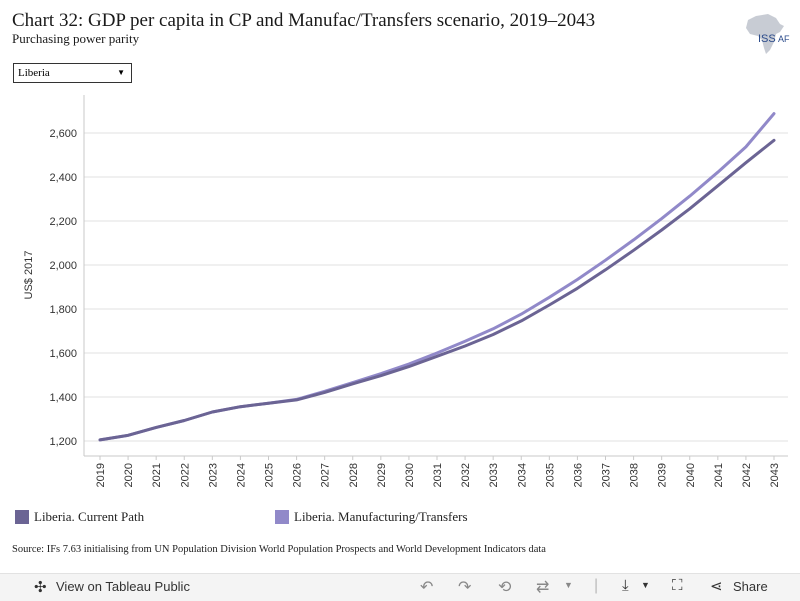 The image size is (800, 601). What do you see at coordinates (63, 178) in the screenshot?
I see `y-tick-label: 2,400` at bounding box center [63, 178].